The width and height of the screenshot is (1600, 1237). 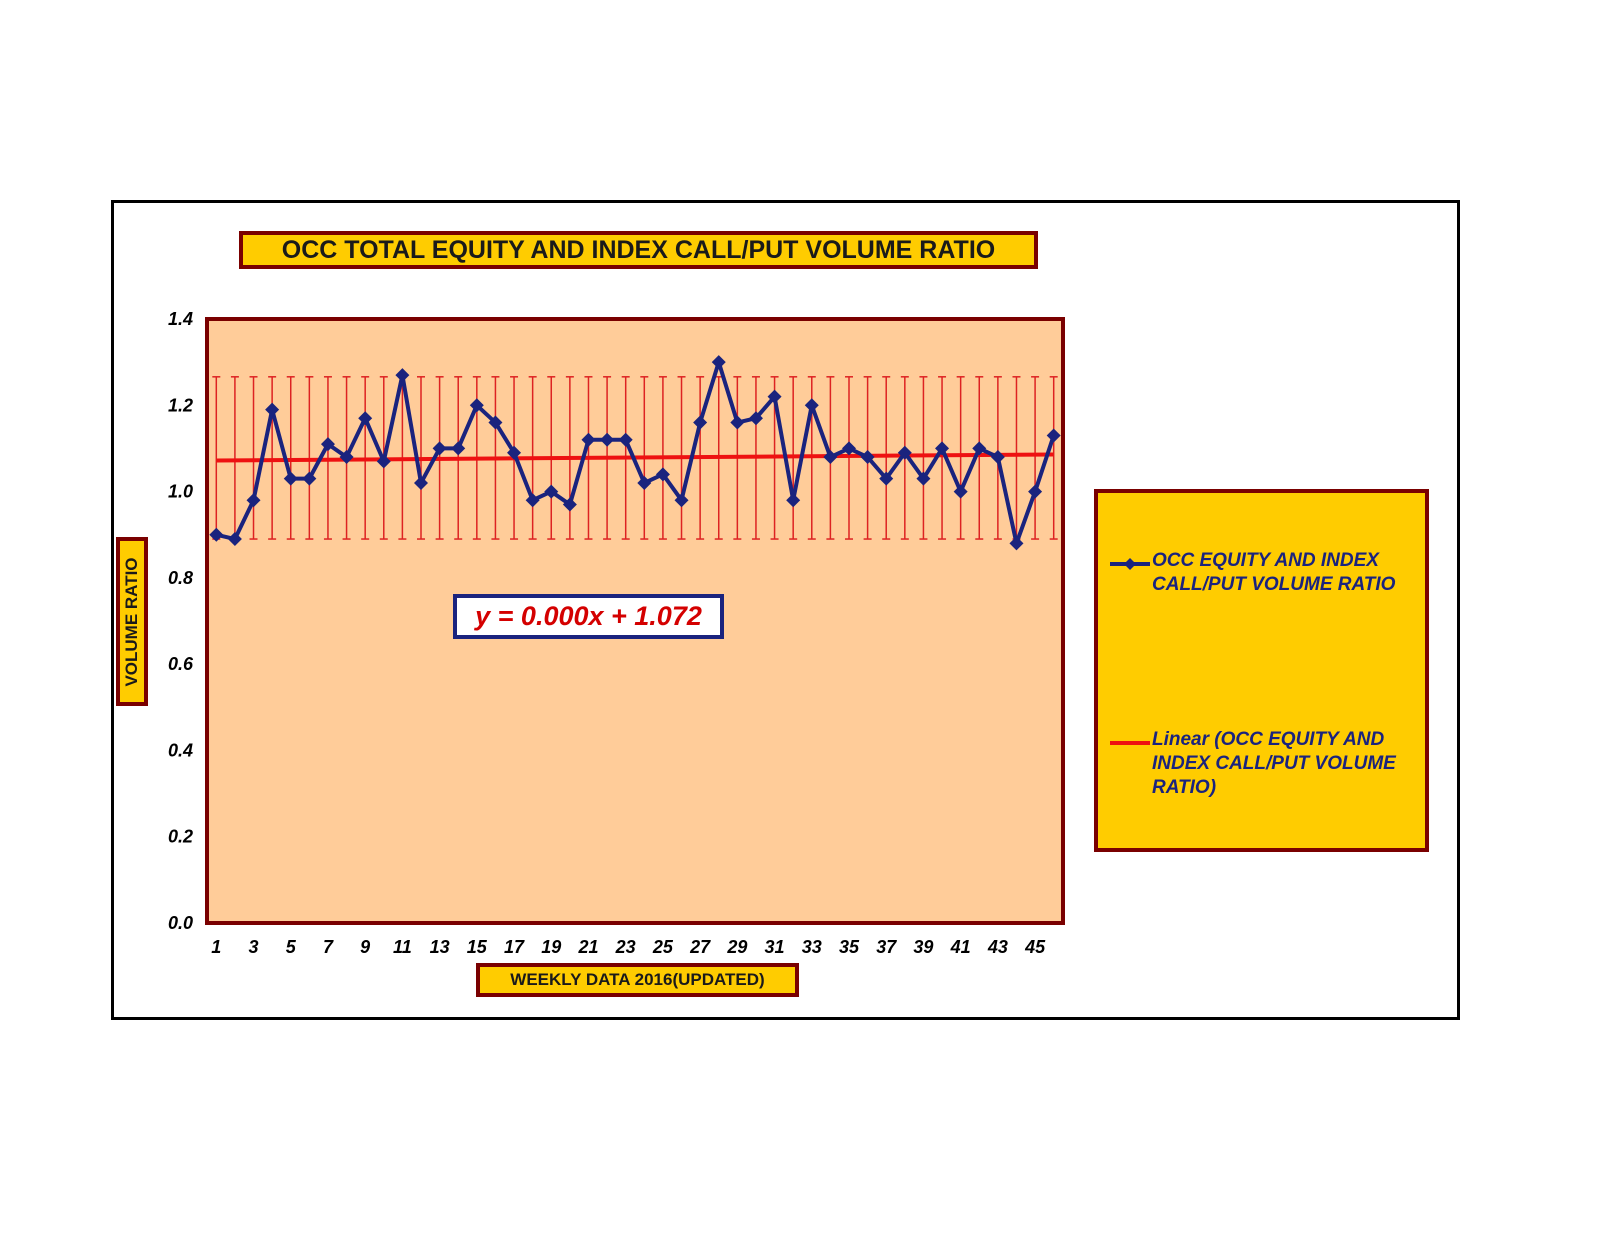 I want to click on series-line, so click(x=635, y=453).